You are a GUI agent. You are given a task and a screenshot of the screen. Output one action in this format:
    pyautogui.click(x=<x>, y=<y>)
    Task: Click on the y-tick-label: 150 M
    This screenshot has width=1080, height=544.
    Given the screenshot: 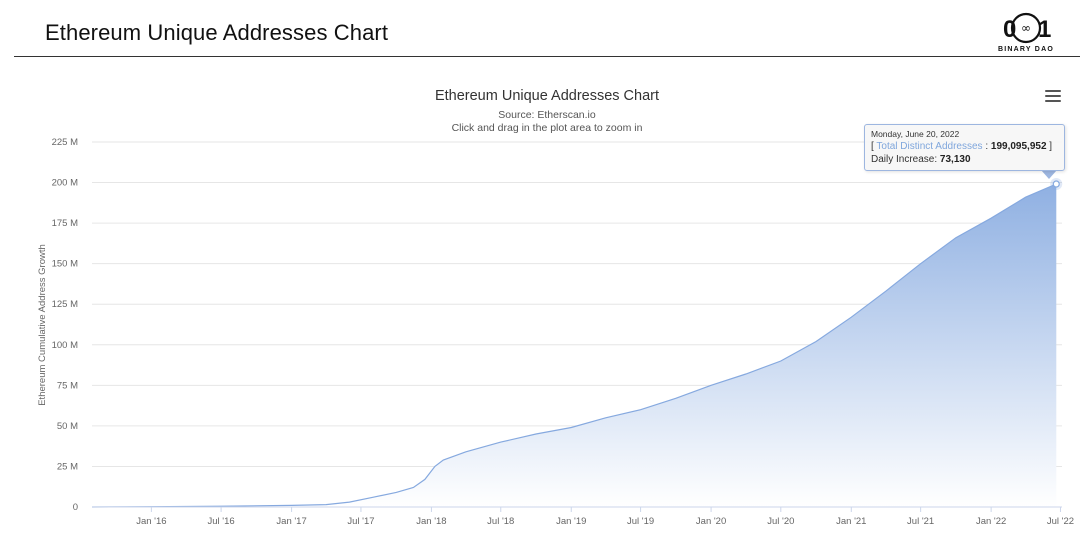 What is the action you would take?
    pyautogui.click(x=65, y=264)
    